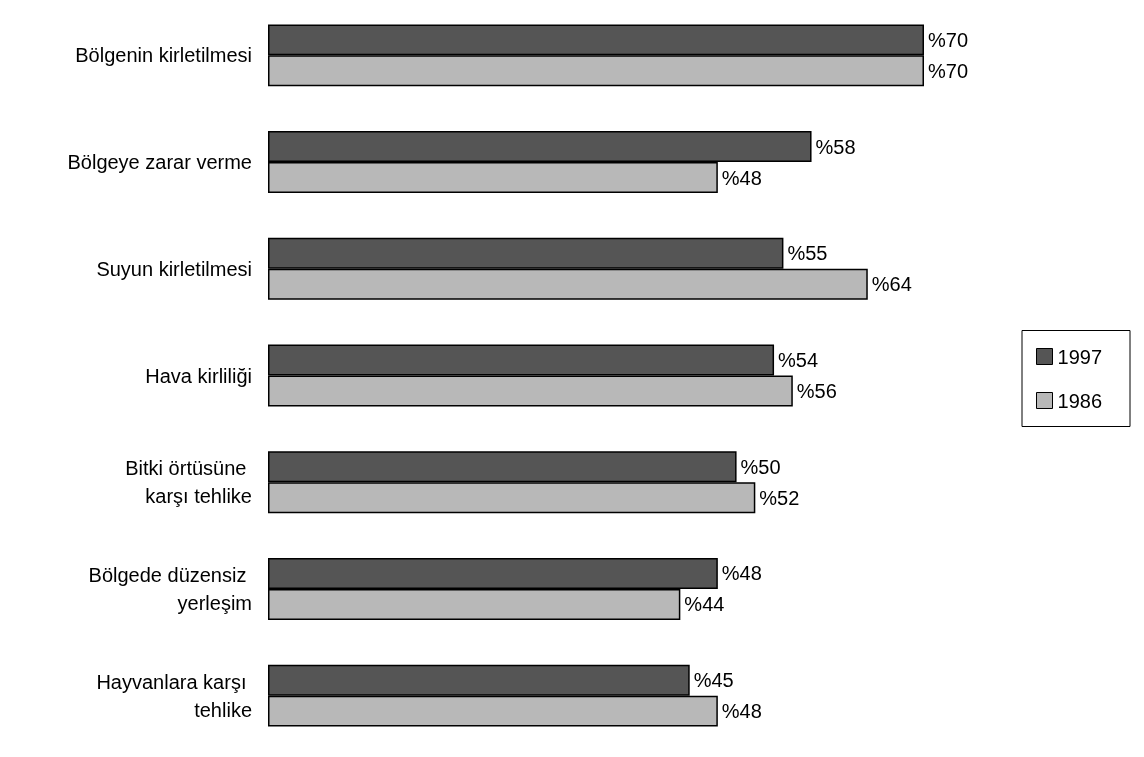 Image resolution: width=1144 pixels, height=757 pixels. I want to click on data-label: %52, so click(779, 497).